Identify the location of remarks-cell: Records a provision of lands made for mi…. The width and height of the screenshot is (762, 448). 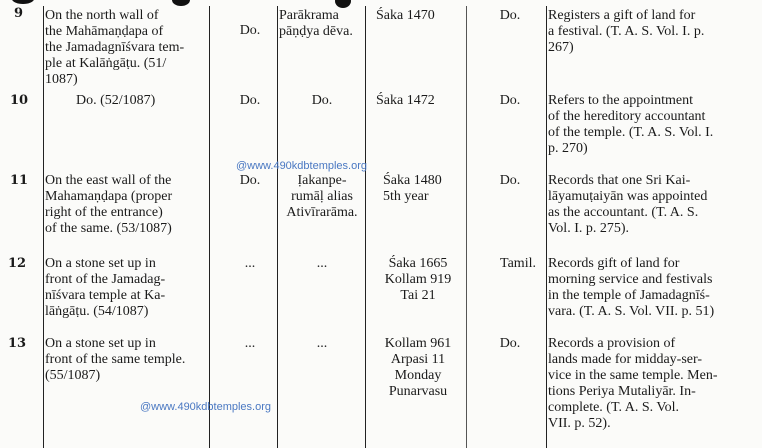
(633, 383).